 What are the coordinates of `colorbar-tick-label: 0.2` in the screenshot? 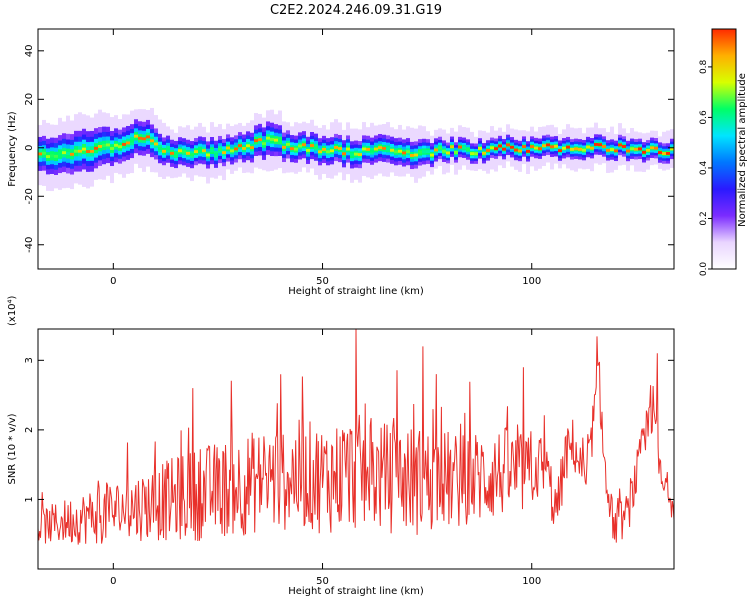 It's located at (704, 218).